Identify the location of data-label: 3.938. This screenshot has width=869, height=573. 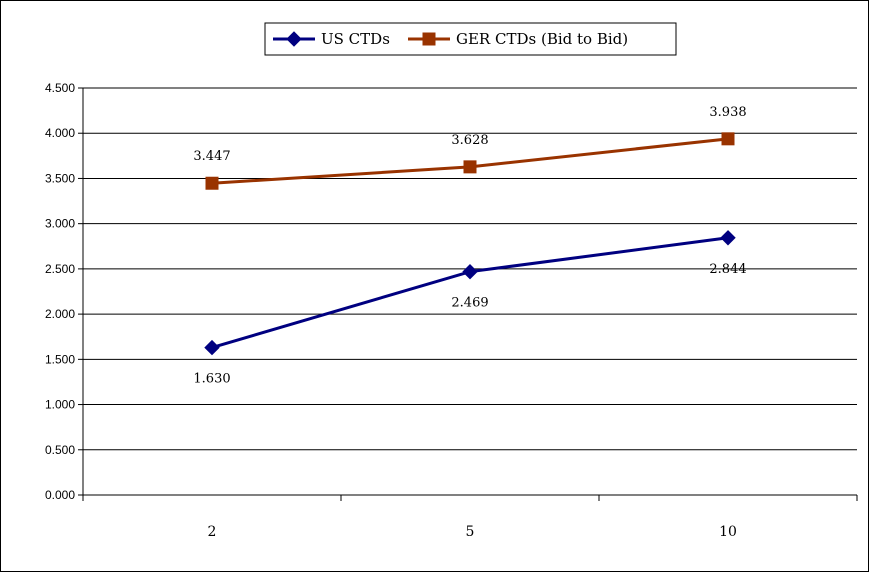
(727, 112).